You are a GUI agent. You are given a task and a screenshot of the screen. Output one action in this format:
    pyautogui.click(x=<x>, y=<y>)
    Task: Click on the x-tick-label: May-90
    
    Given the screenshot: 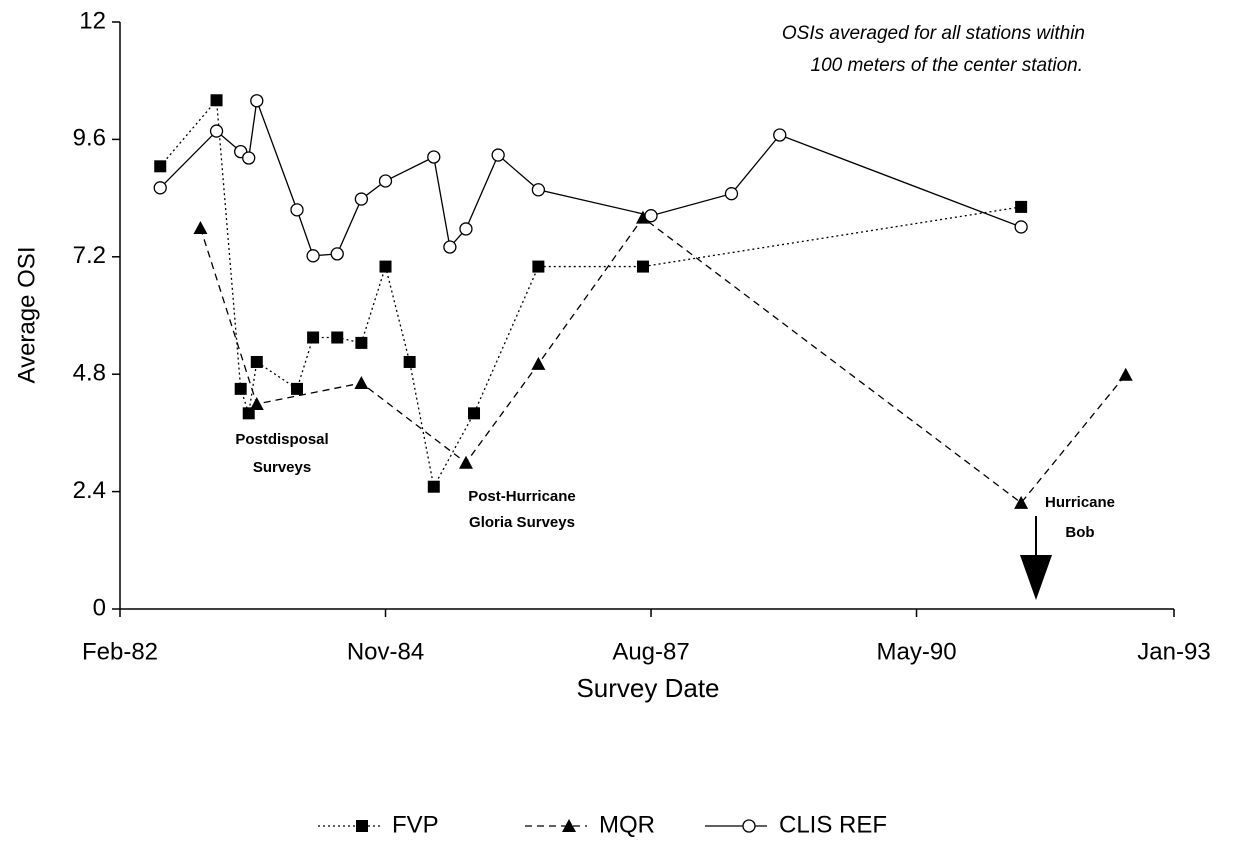 What is the action you would take?
    pyautogui.click(x=917, y=651)
    